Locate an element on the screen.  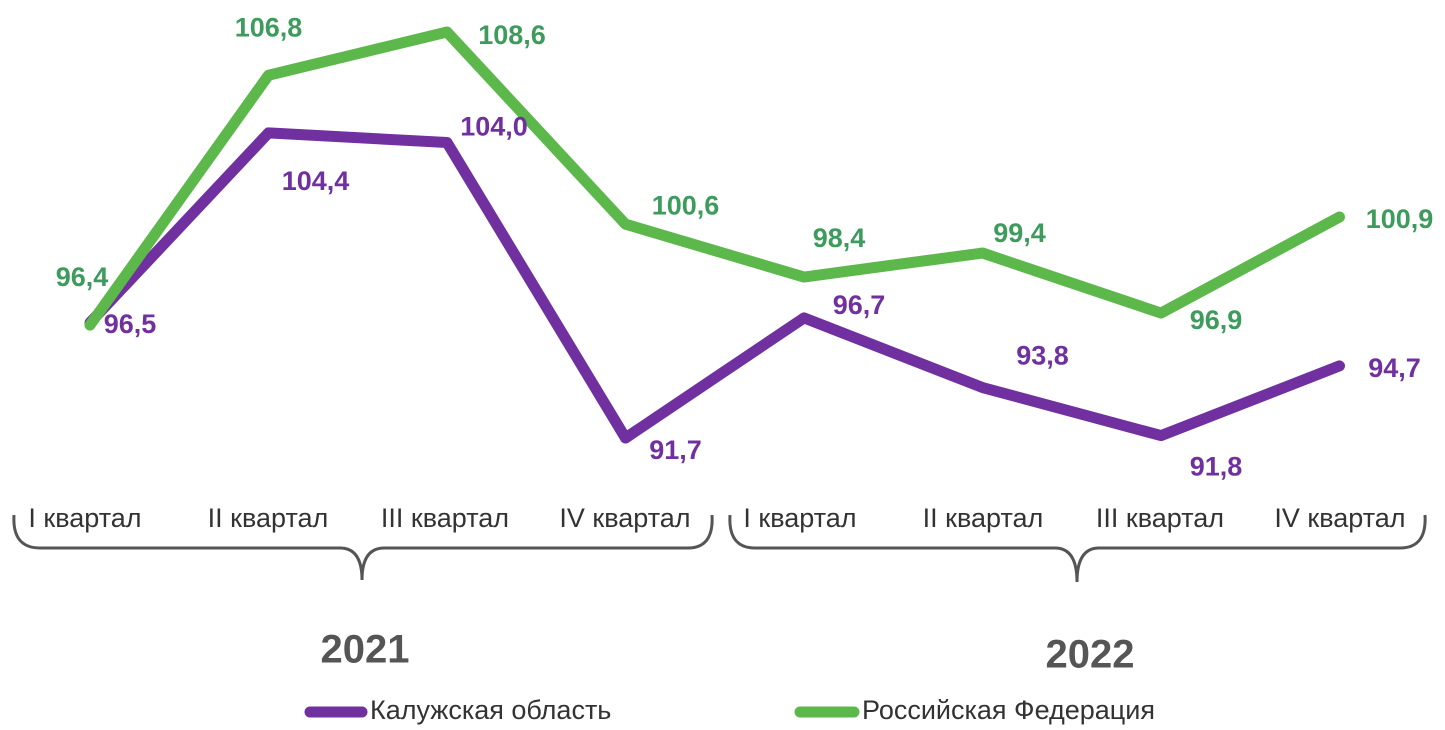
legend-label: Российская Федерация is located at coordinates (1008, 710).